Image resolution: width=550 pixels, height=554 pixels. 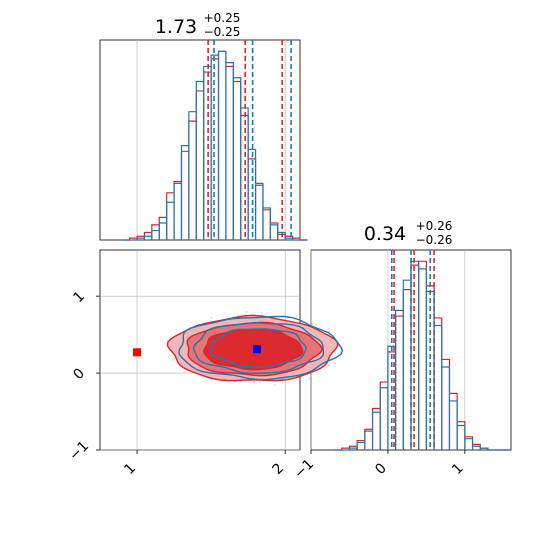 I want to click on title-plus: +0.25, so click(x=222, y=18).